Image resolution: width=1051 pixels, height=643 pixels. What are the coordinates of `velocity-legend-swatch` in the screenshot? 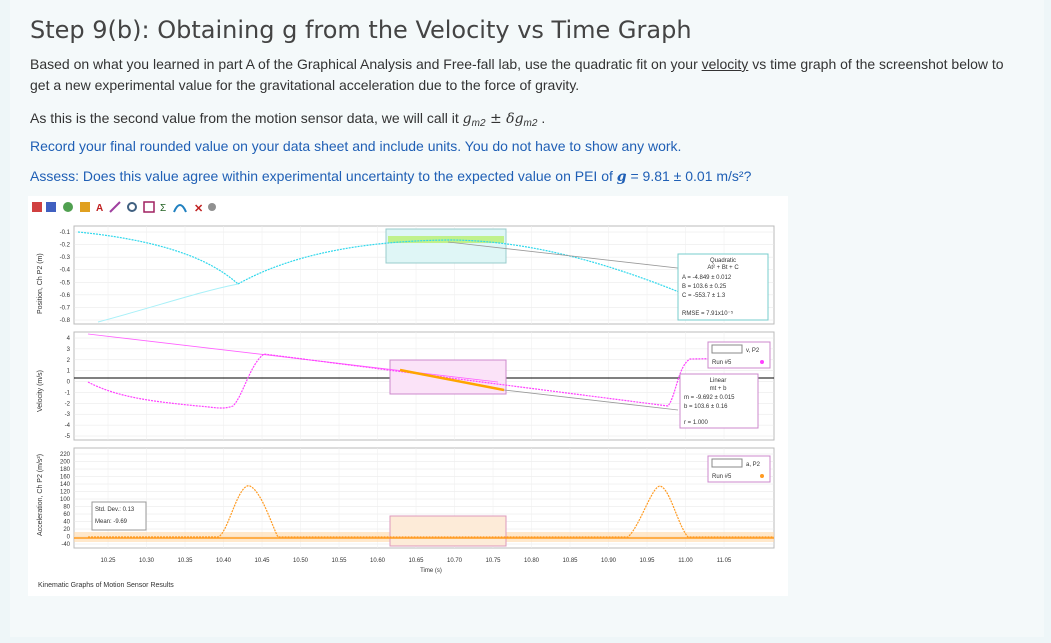 It's located at (727, 349).